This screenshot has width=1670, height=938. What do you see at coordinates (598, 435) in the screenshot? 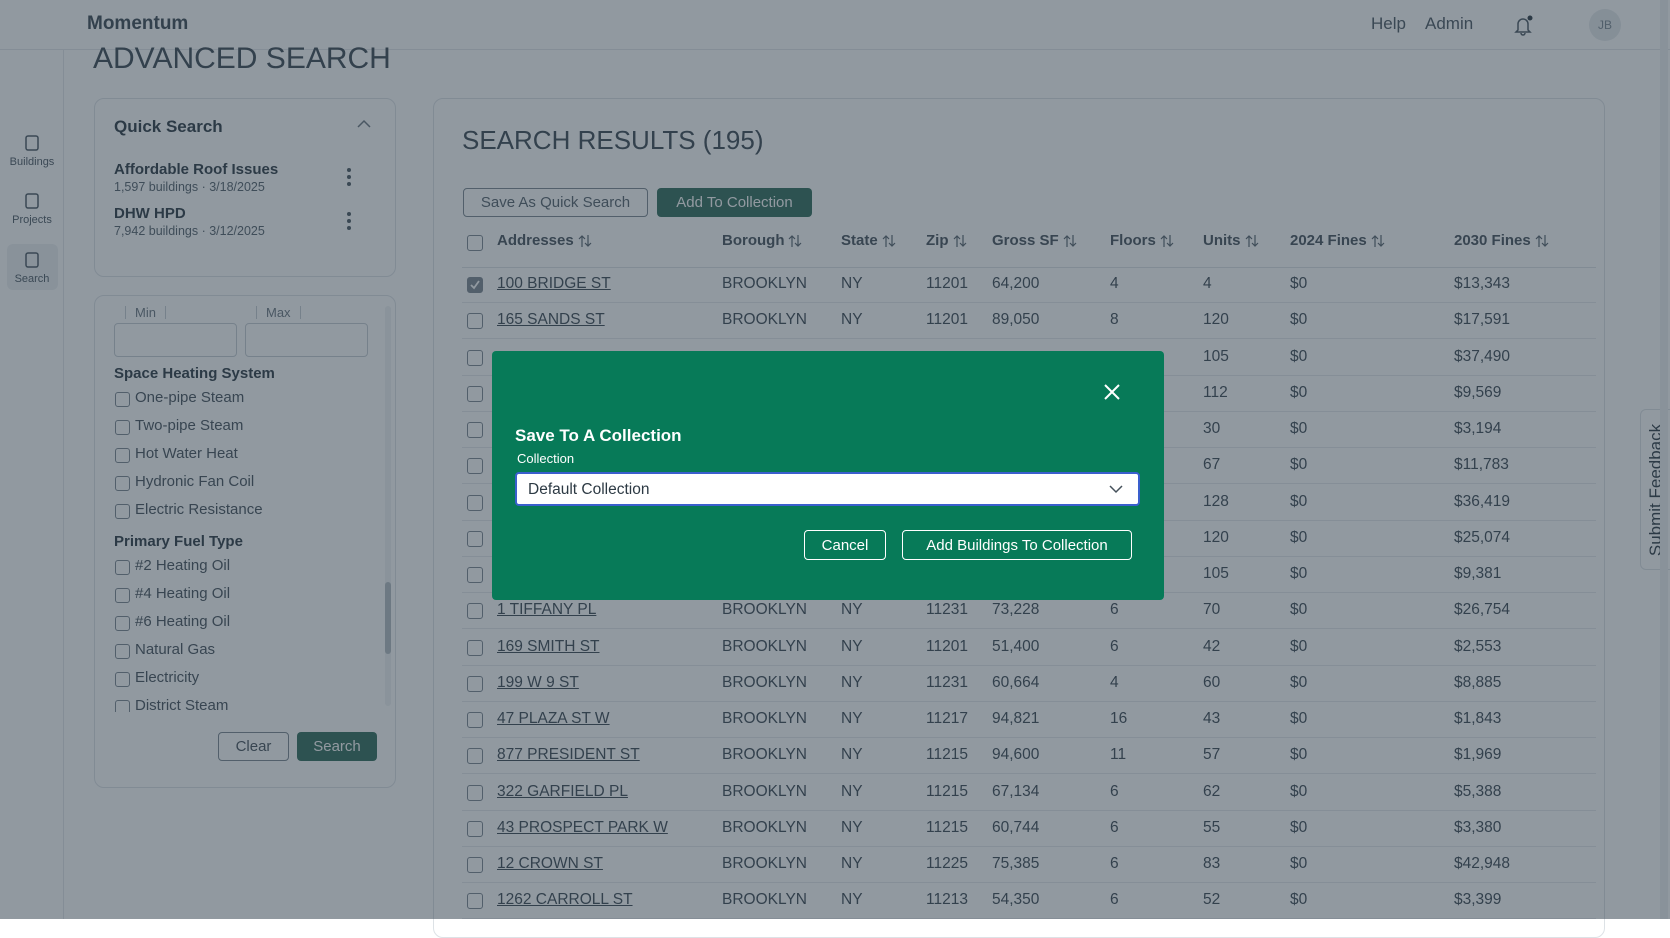
I see `modal-title: Save To A Collection` at bounding box center [598, 435].